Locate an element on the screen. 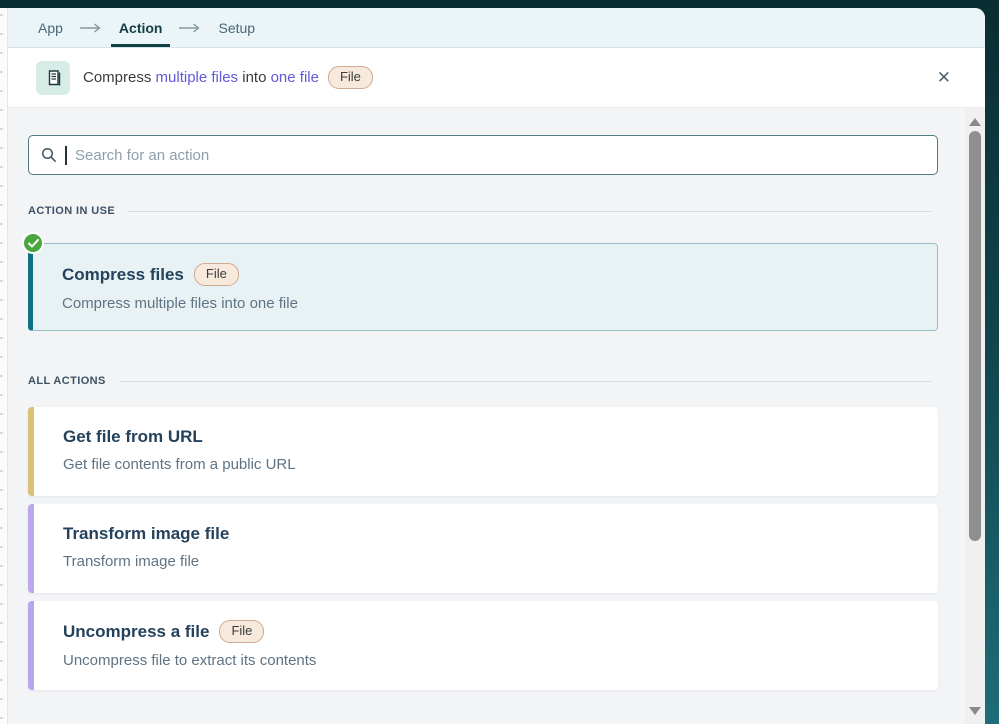 The width and height of the screenshot is (999, 724). card-title: Uncompress a file is located at coordinates (136, 631).